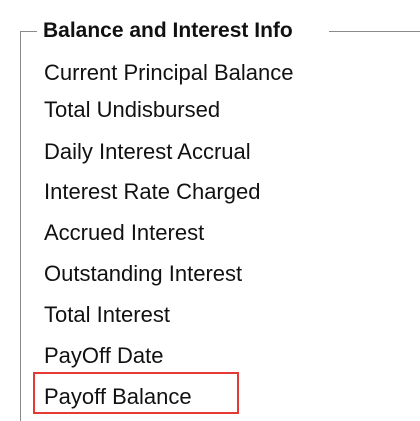  What do you see at coordinates (168, 31) in the screenshot?
I see `fieldset-legend: Balance and Interest Info` at bounding box center [168, 31].